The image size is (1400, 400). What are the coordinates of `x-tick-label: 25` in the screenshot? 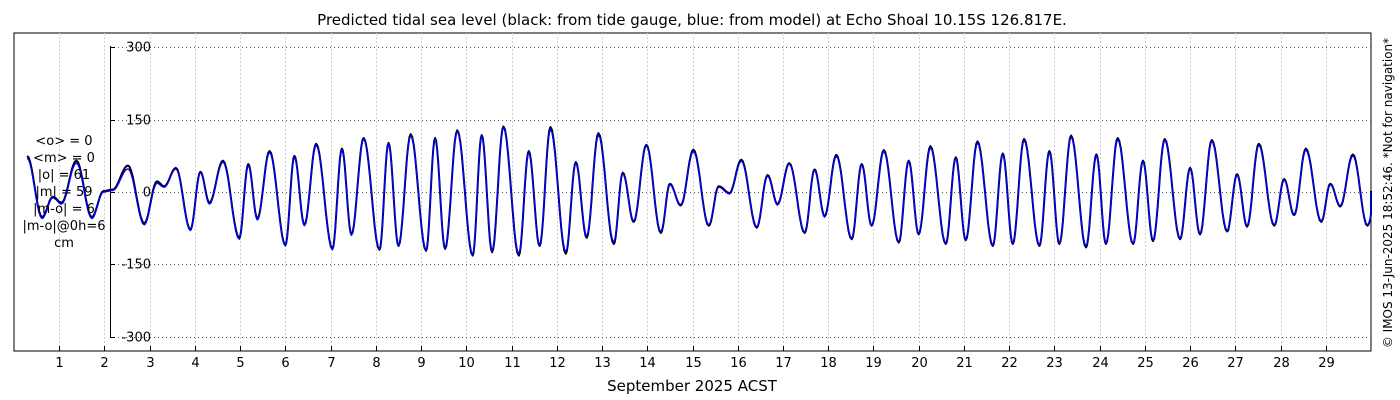 It's located at (1145, 363).